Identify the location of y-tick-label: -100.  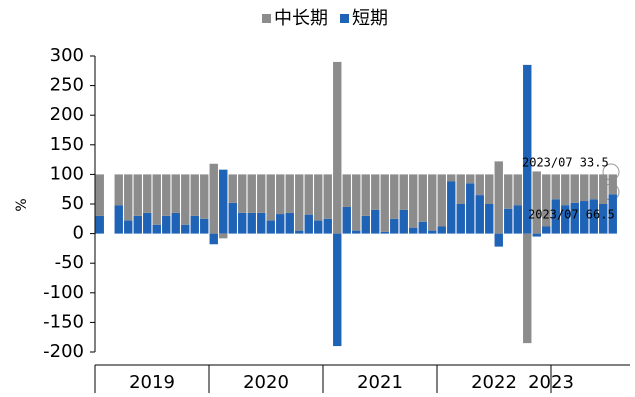
(63, 292).